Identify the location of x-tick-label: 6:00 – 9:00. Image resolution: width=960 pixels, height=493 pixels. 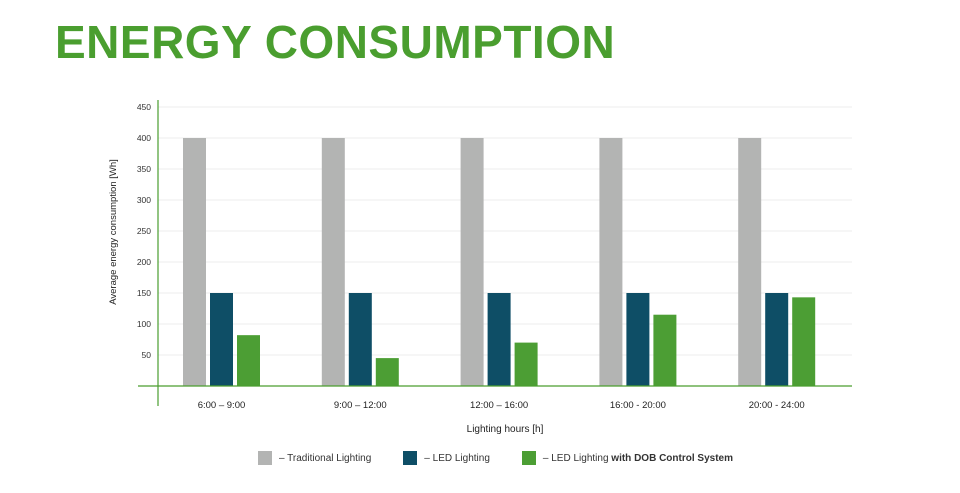
(222, 405).